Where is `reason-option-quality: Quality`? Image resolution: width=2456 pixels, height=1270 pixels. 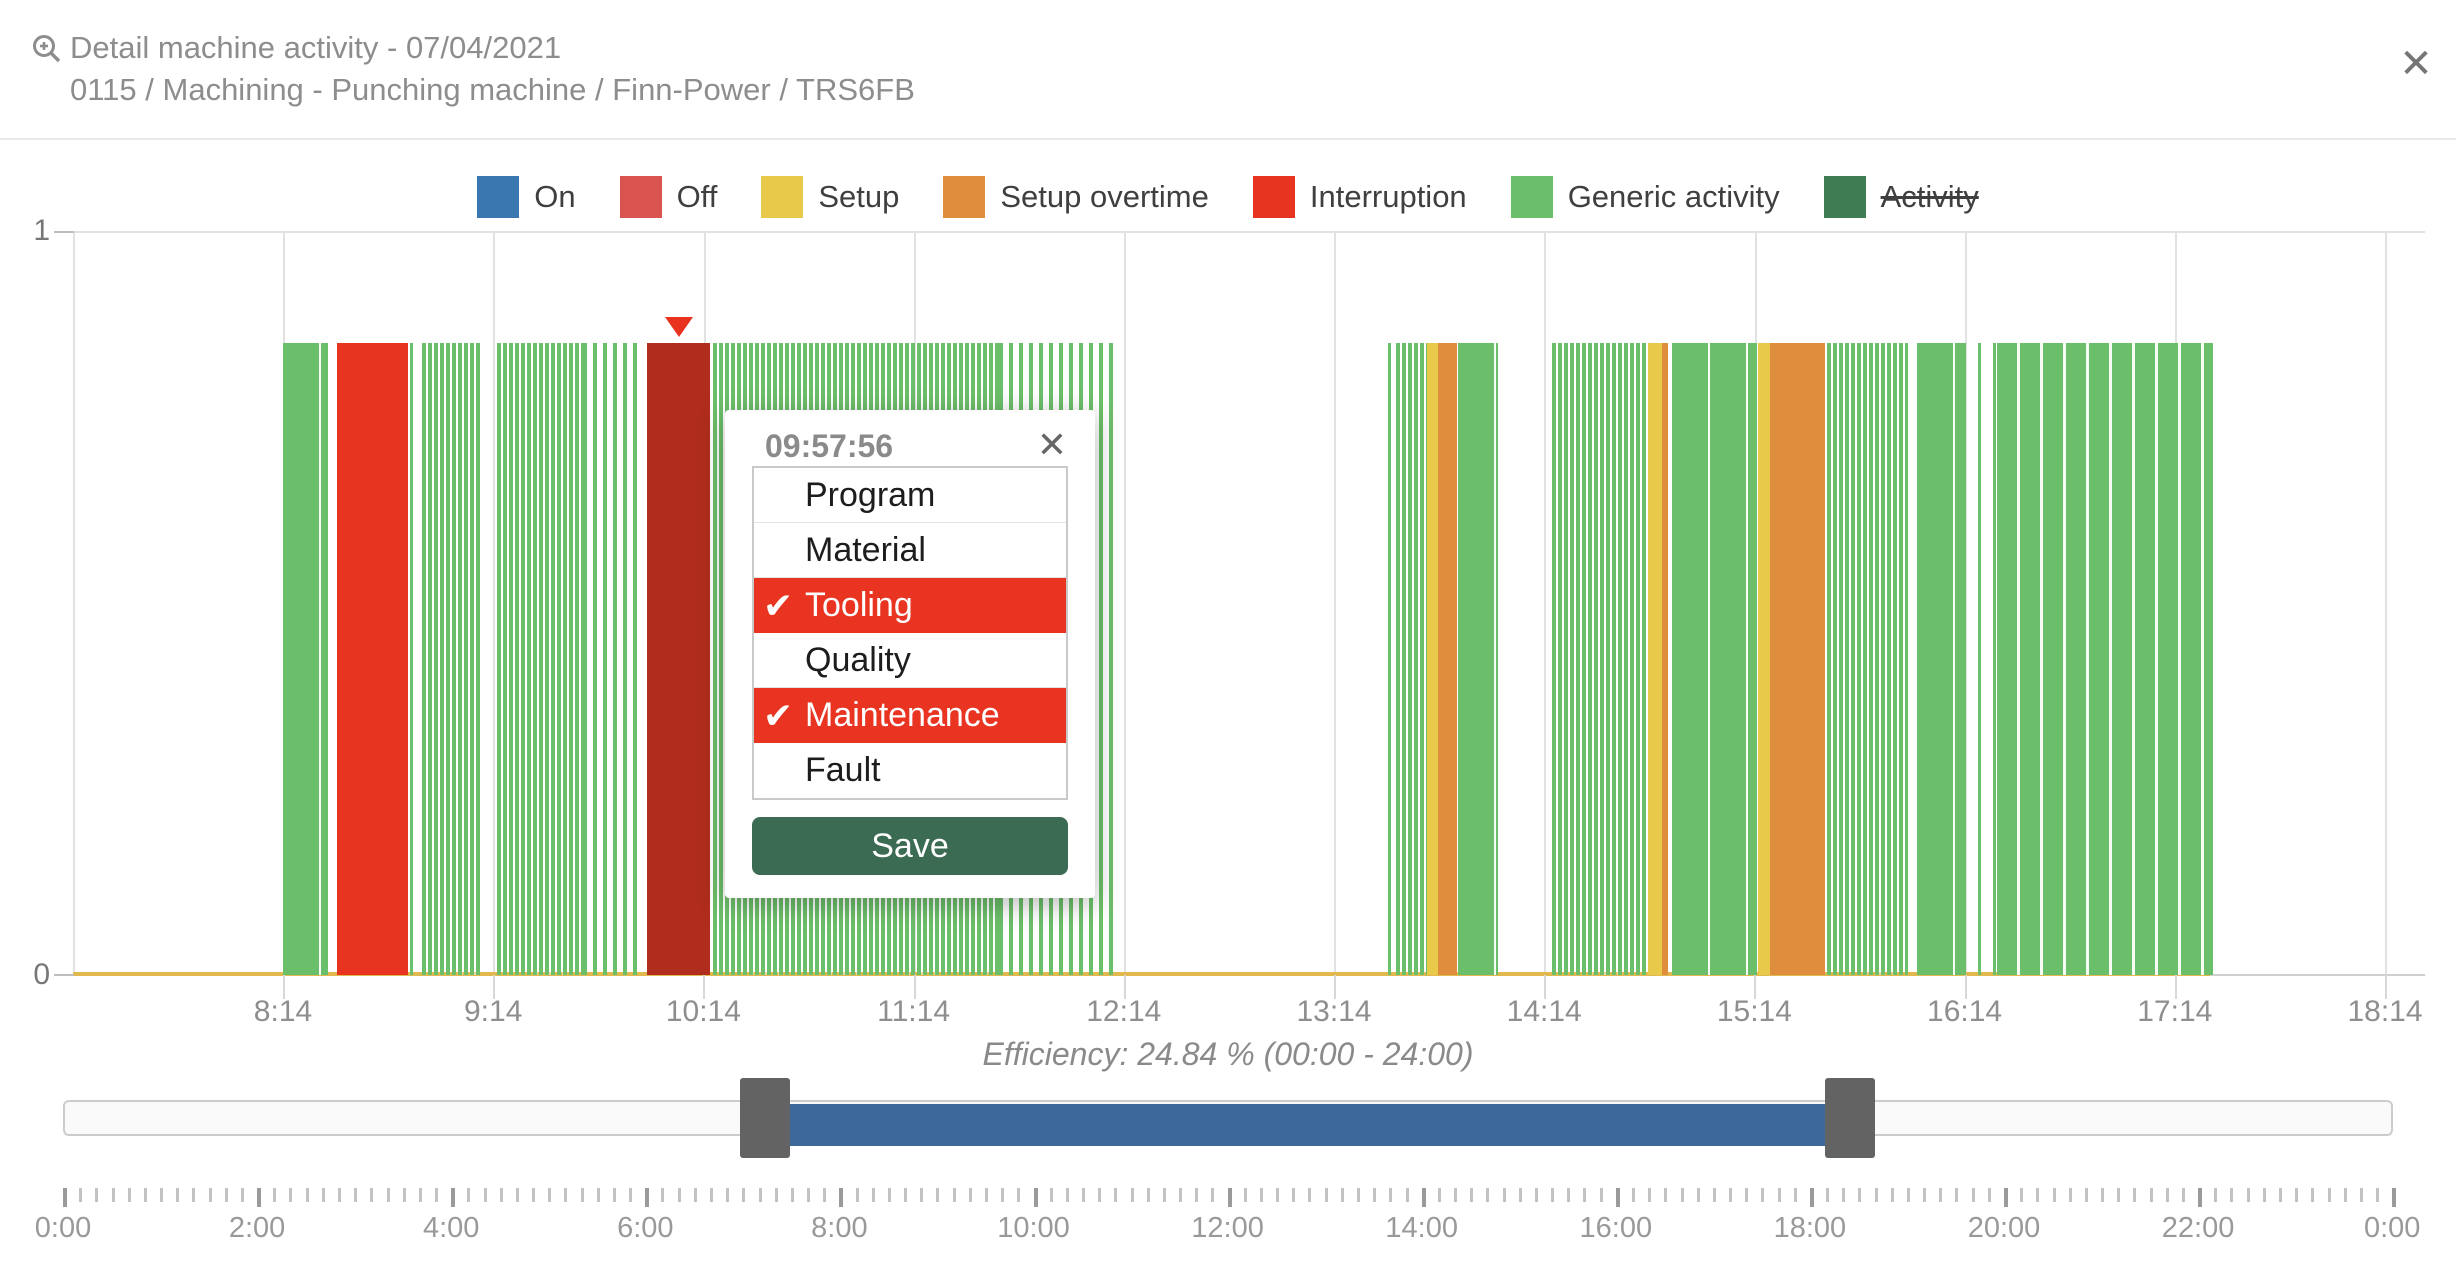
reason-option-quality: Quality is located at coordinates (910, 660).